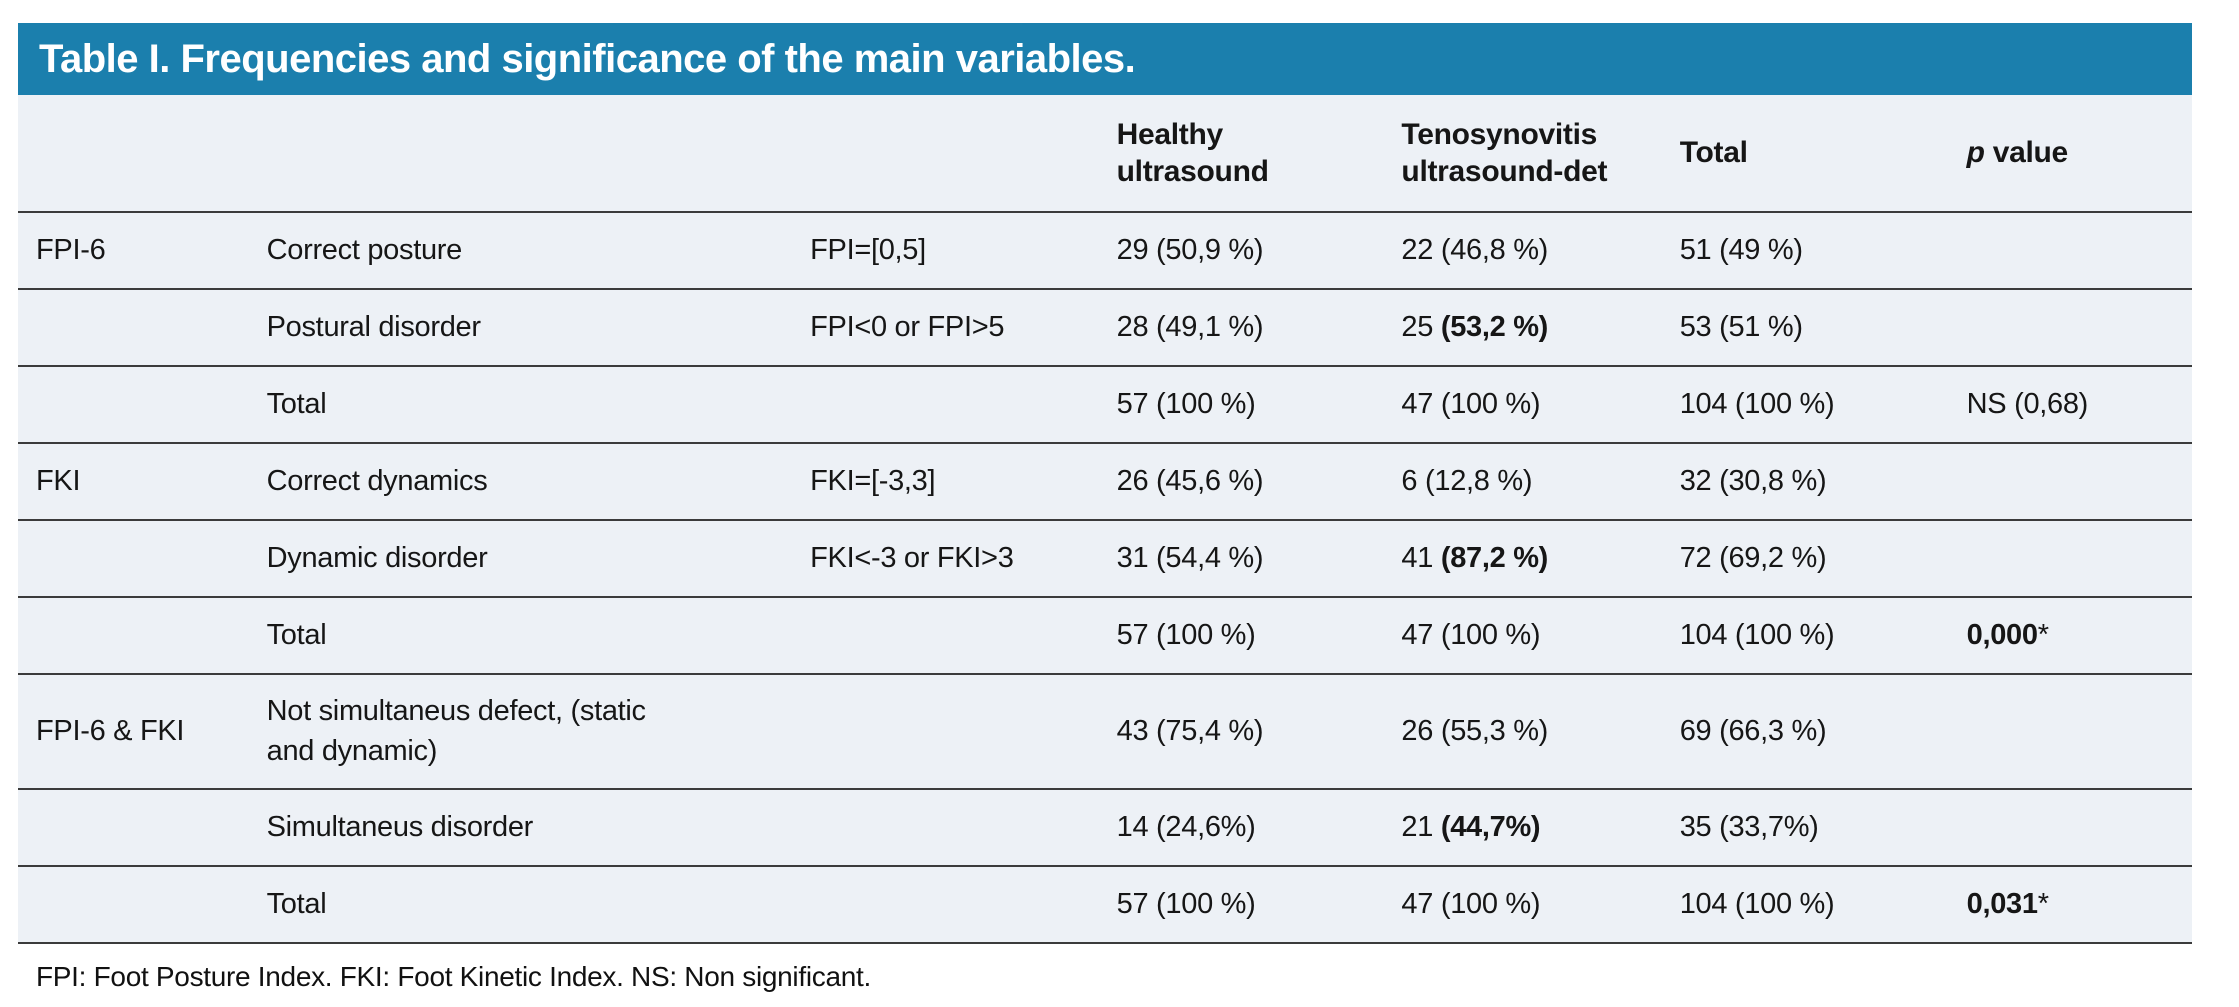 The width and height of the screenshot is (2239, 1007). What do you see at coordinates (522, 559) in the screenshot?
I see `cell-label: Dynamic disorder` at bounding box center [522, 559].